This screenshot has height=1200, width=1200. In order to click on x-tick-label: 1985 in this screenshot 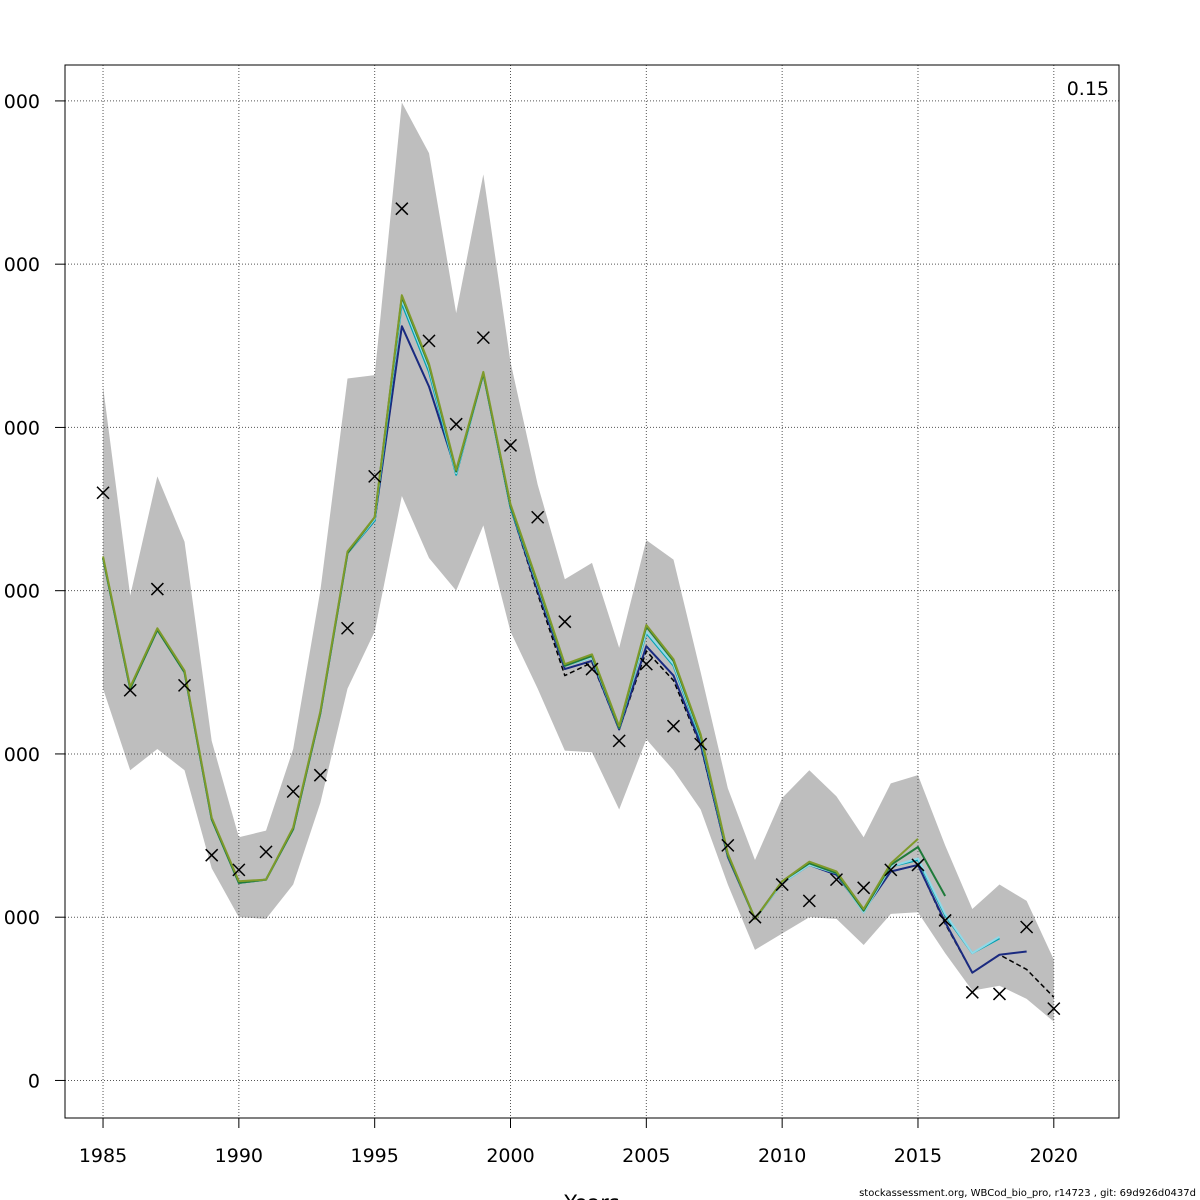, I will do `click(103, 1156)`.